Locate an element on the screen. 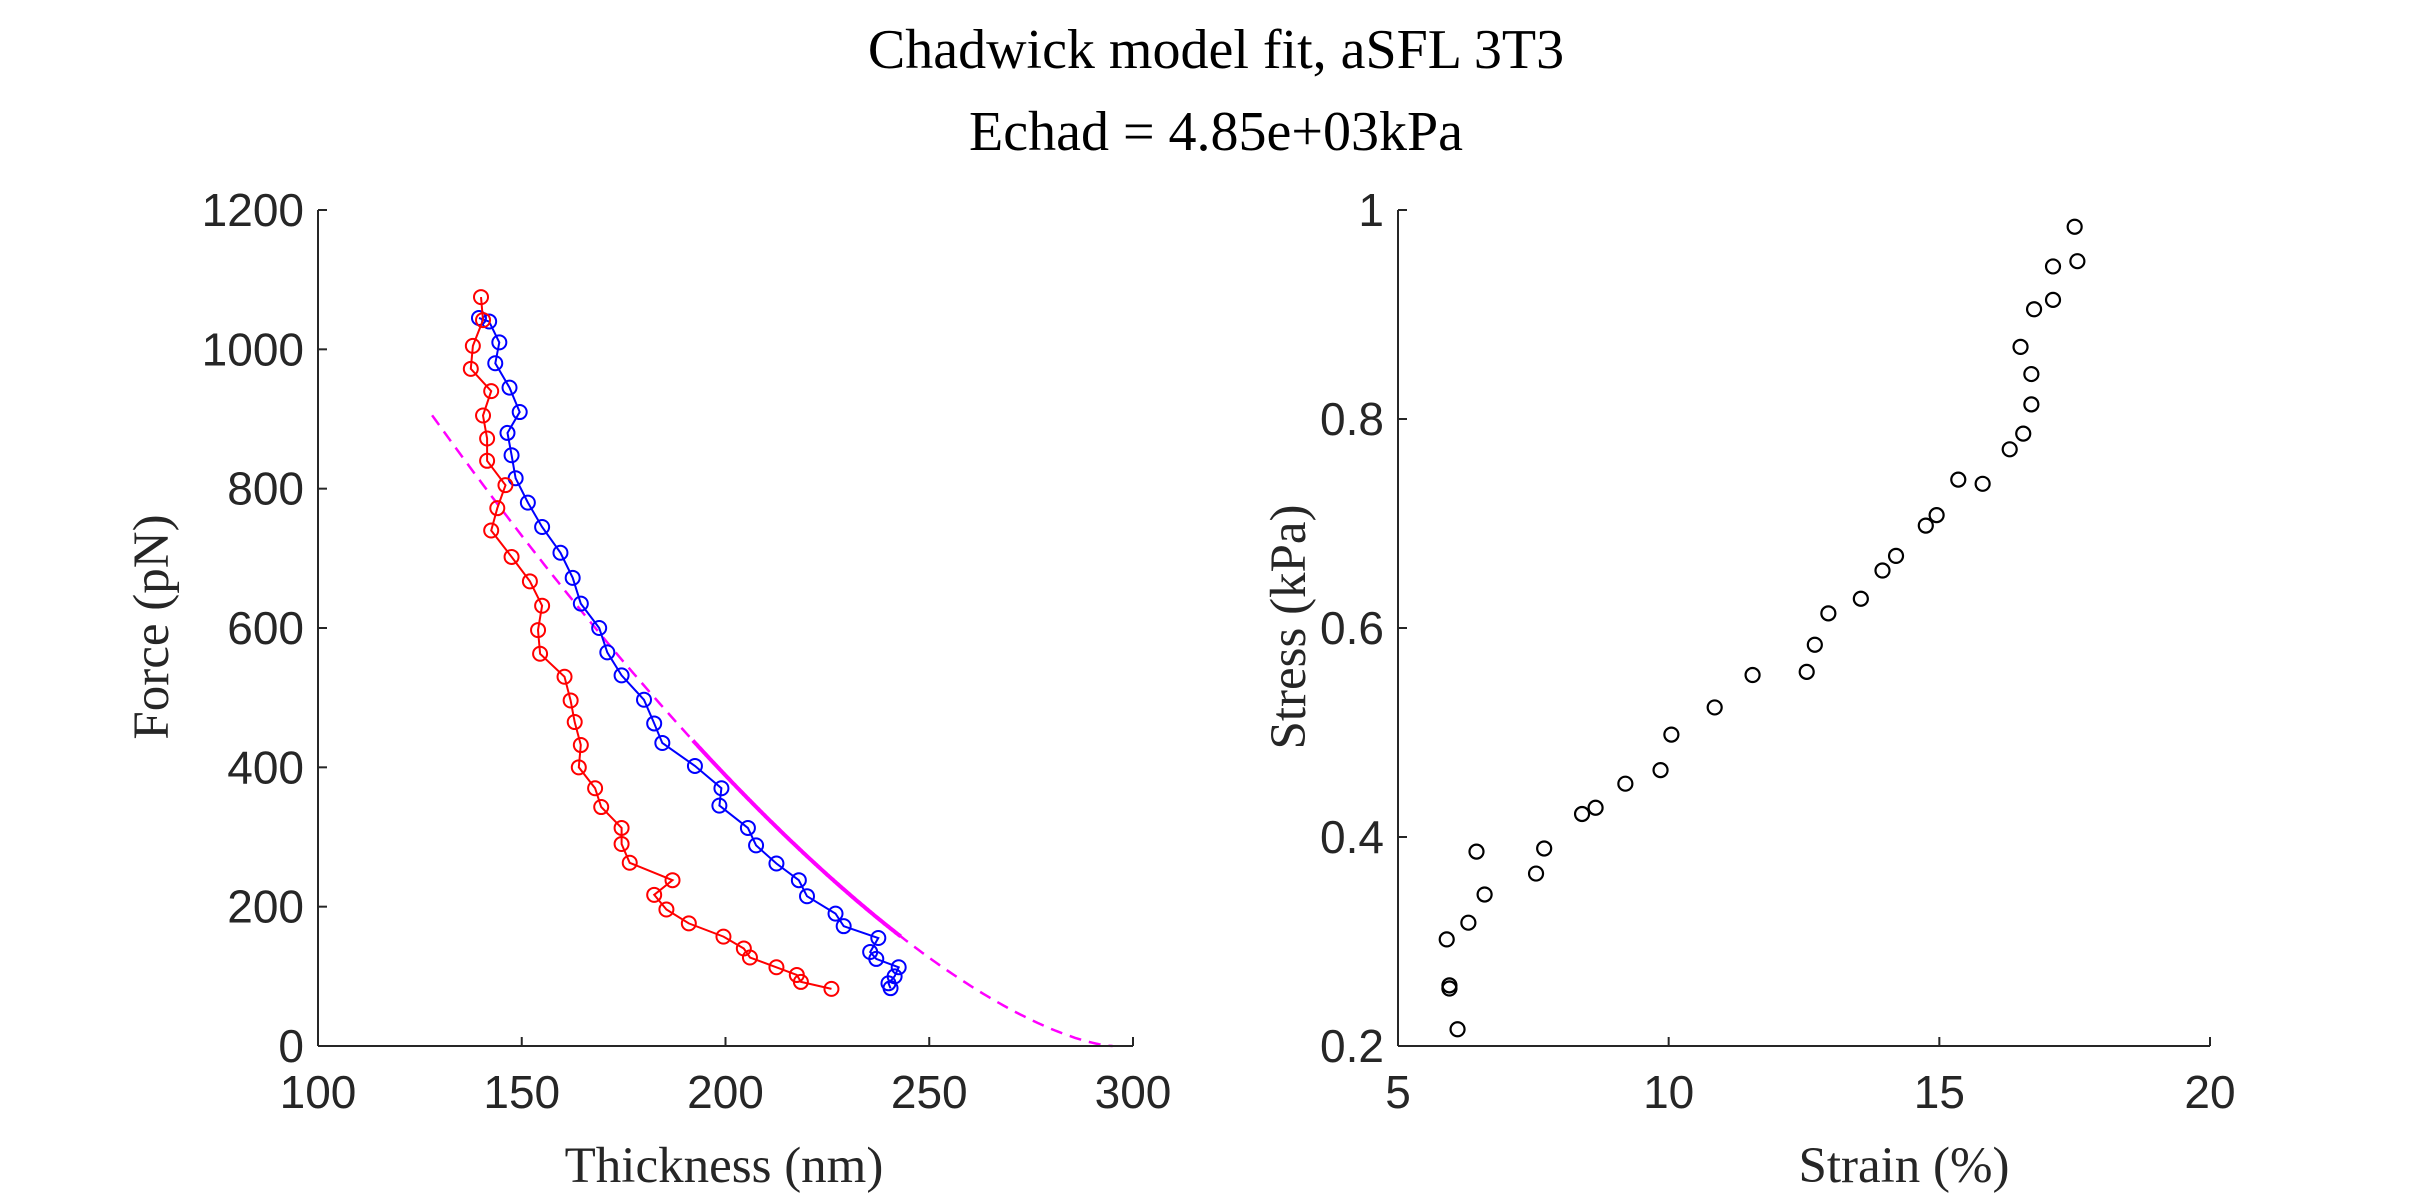 The height and width of the screenshot is (1197, 2433). left-y-tick-label: 200 is located at coordinates (265, 907).